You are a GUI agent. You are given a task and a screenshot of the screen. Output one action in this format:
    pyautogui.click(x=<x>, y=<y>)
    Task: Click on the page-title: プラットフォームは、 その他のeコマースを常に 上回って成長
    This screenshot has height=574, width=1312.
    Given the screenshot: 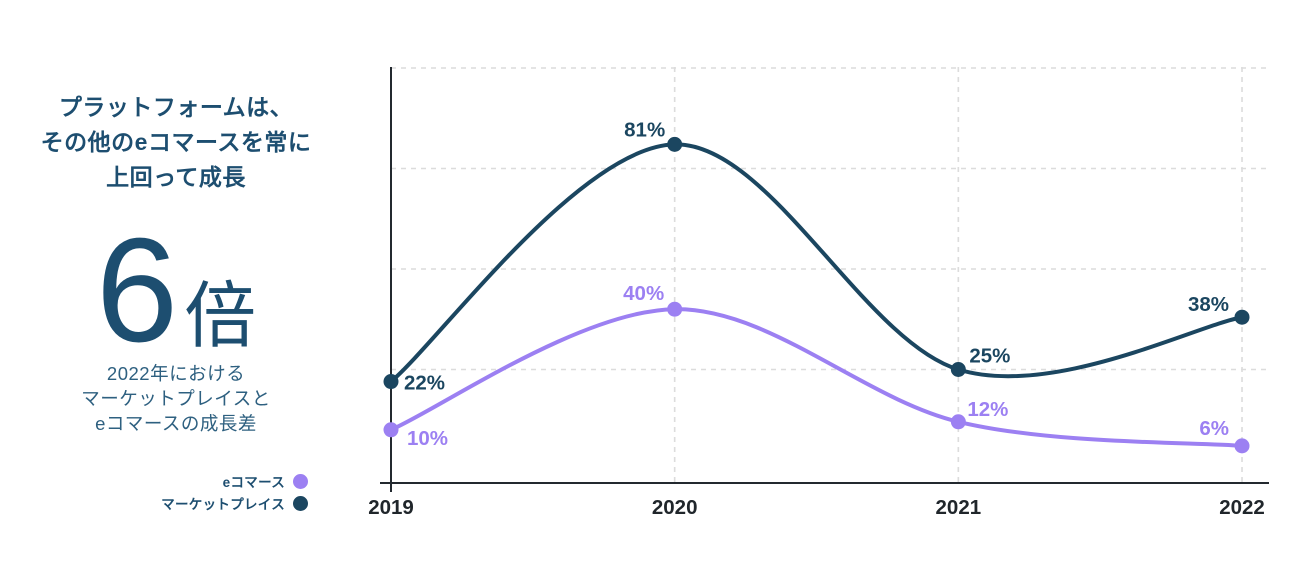 What is the action you would take?
    pyautogui.click(x=176, y=142)
    